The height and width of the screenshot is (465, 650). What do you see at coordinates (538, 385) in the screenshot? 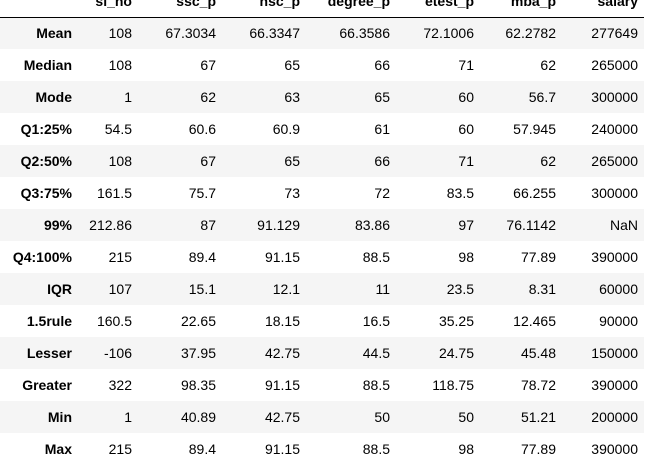
I see `table-cell: 78.72` at bounding box center [538, 385].